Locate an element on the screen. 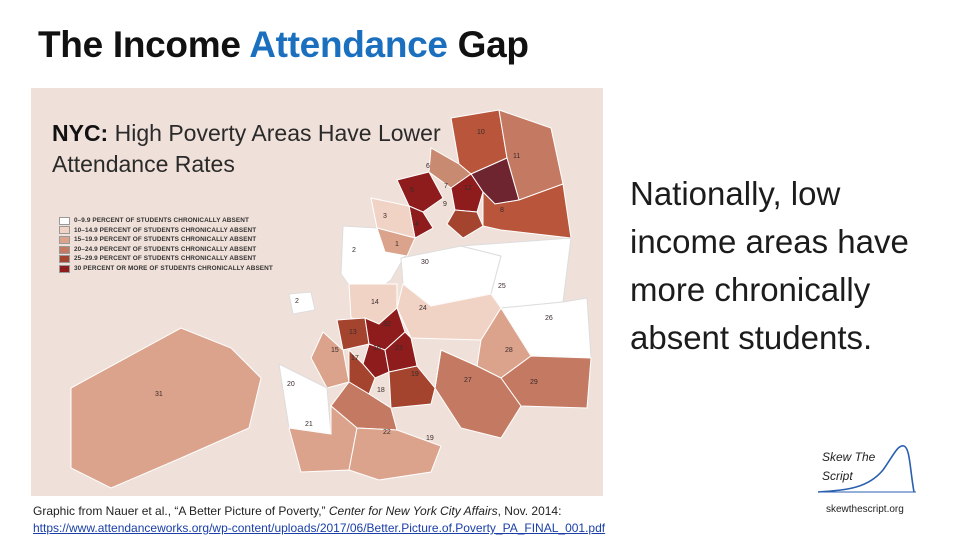  svg-text: 20 is located at coordinates (291, 384).